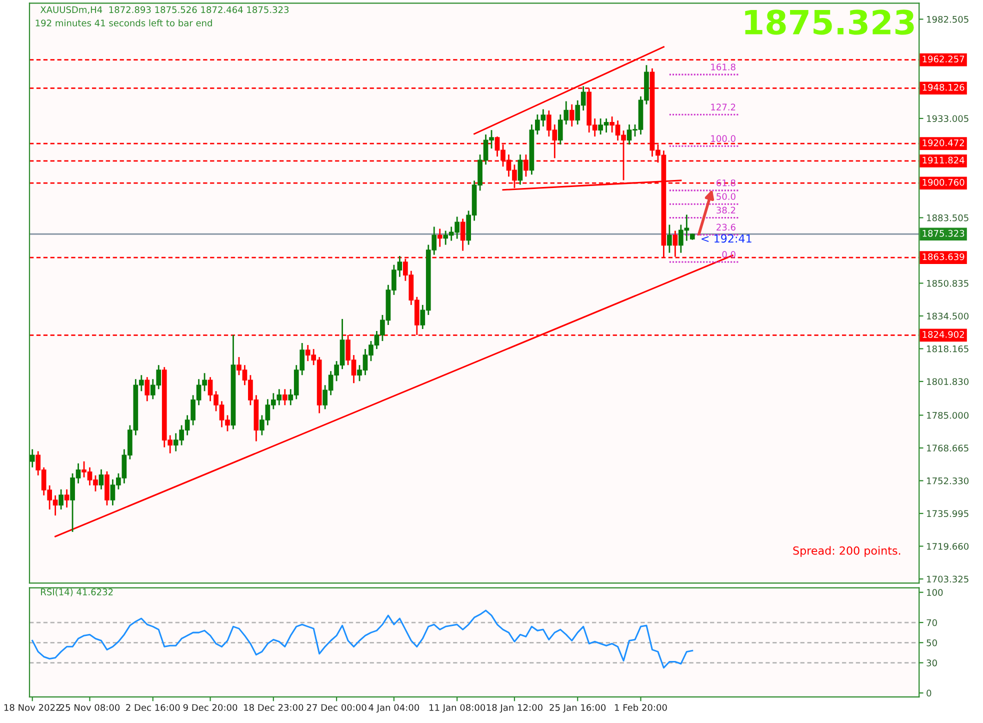  I want to click on y-tick-label: 70, so click(931, 622).